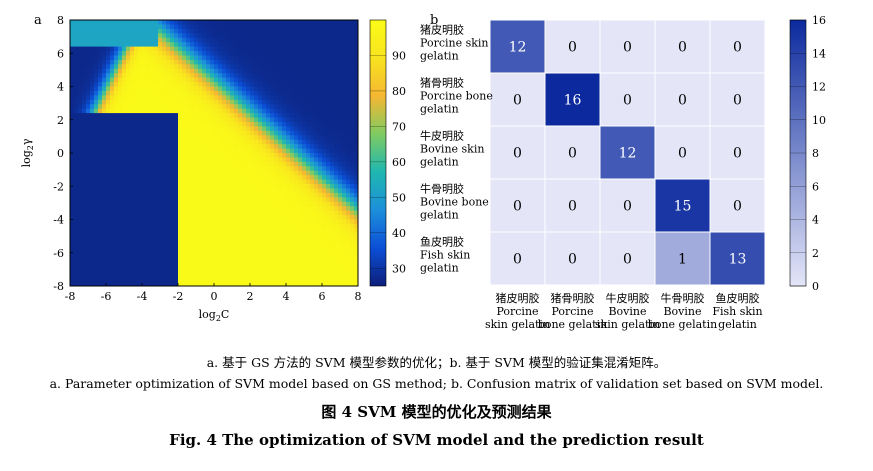 The image size is (873, 471). Describe the element at coordinates (517, 101) in the screenshot. I see `confusion-cell-value: 0` at that location.